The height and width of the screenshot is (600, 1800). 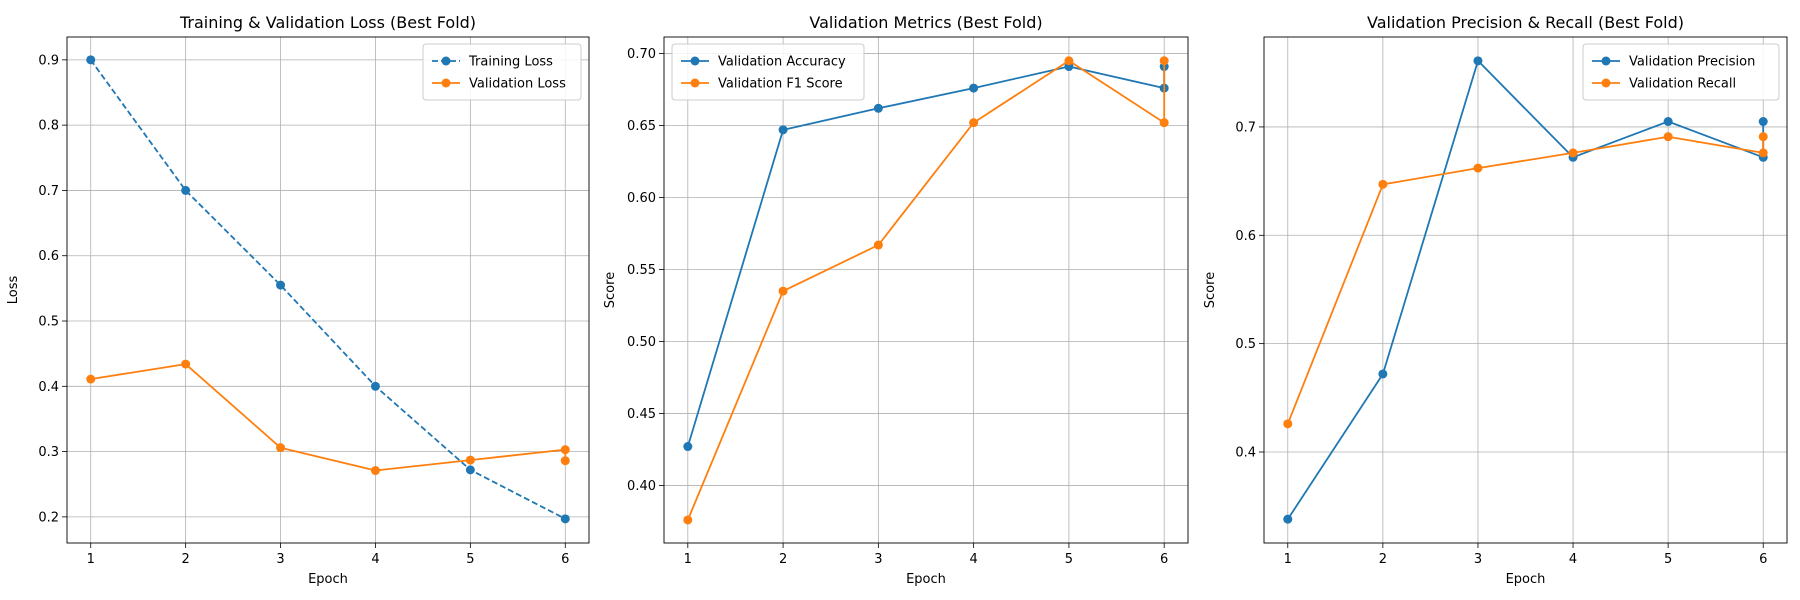 What do you see at coordinates (641, 198) in the screenshot?
I see `y-tick-label: 0.60` at bounding box center [641, 198].